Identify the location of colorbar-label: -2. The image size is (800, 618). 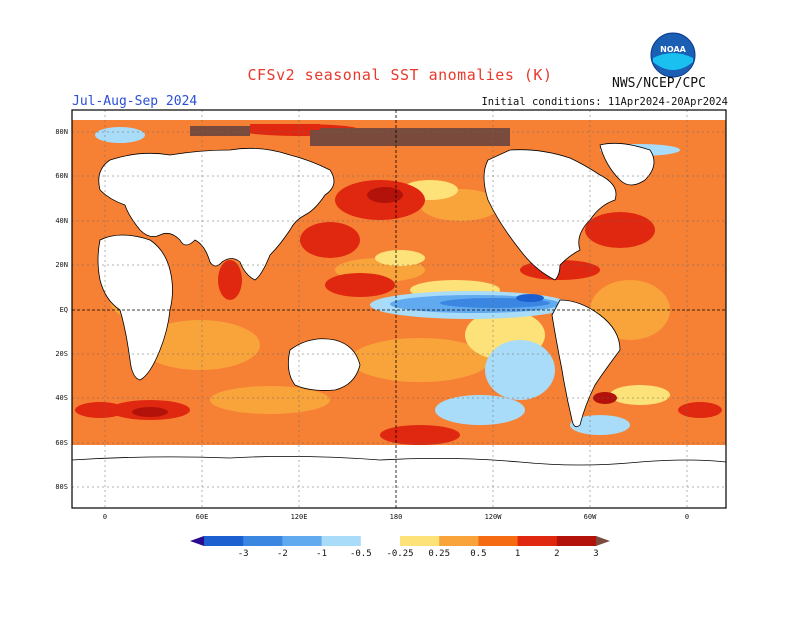
(282, 554).